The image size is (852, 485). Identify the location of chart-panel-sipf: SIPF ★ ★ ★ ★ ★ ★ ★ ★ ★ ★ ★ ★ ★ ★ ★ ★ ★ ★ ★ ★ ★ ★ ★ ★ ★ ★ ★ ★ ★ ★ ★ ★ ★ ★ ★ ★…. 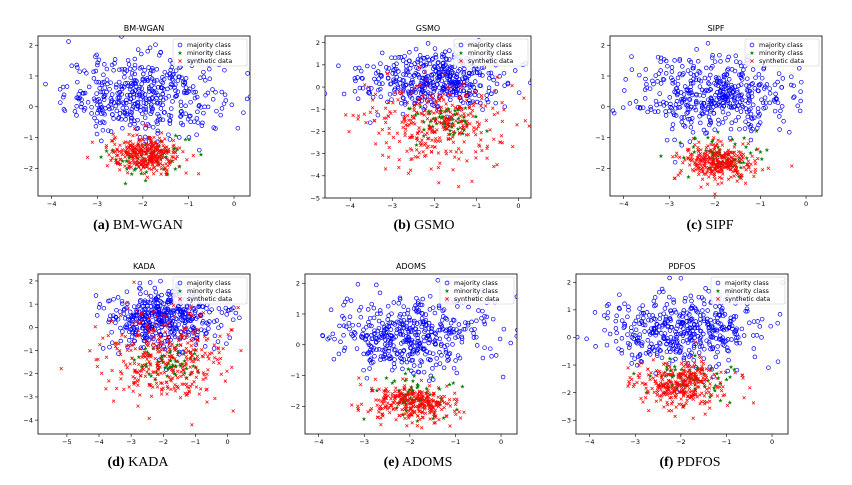
(706, 113).